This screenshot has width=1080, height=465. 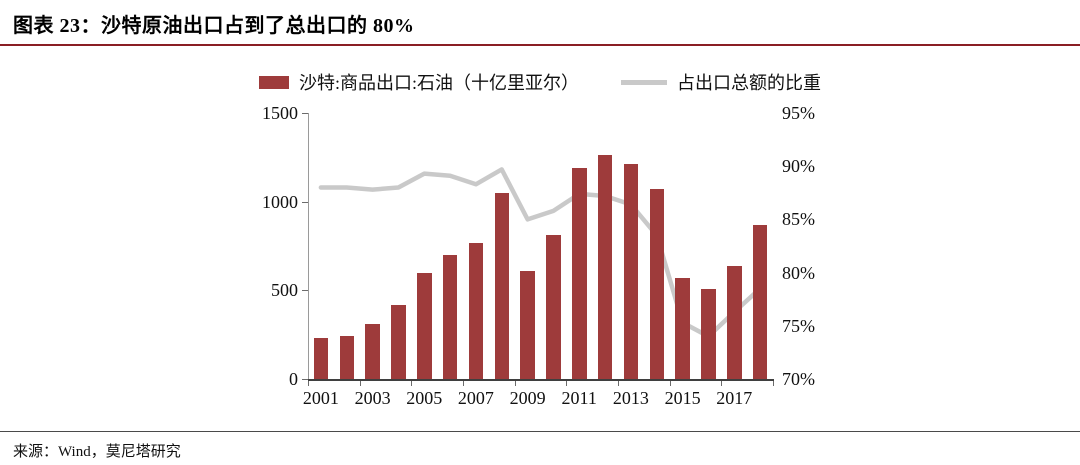 I want to click on bar-2012, so click(x=605, y=266).